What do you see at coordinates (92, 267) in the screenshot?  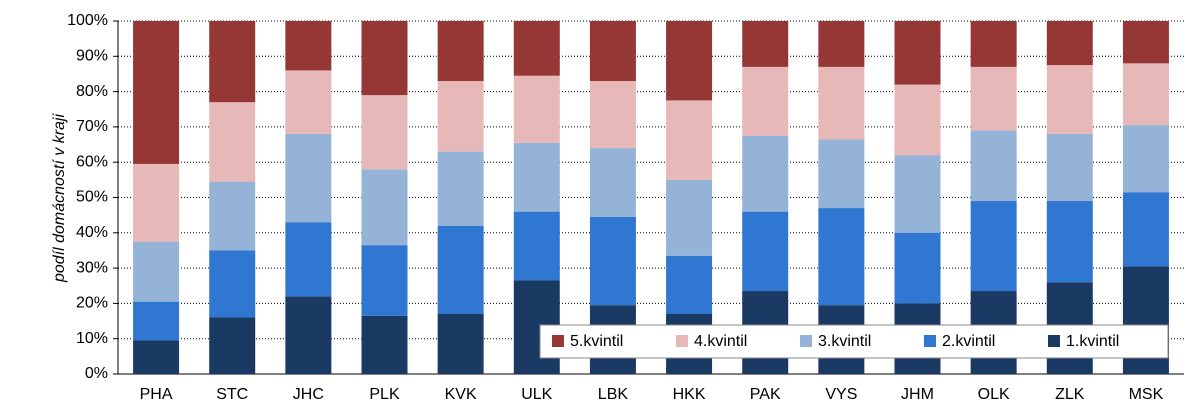 I see `y-tick-label: 30%` at bounding box center [92, 267].